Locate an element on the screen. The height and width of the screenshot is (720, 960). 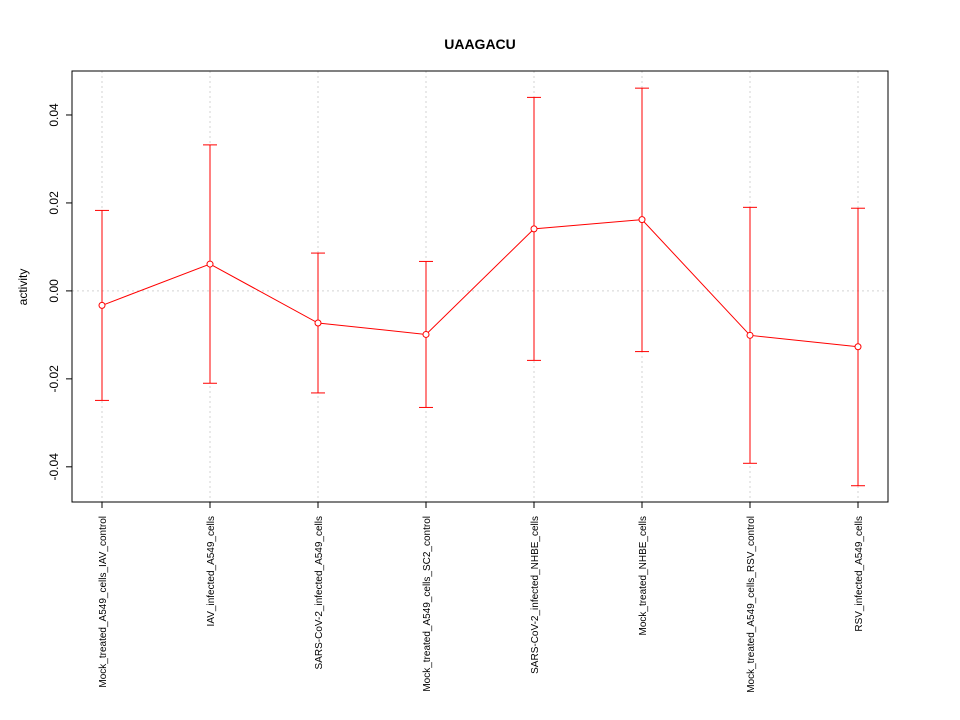
x-tick-label: Mock_treated_A549_cells_IAV_control is located at coordinates (103, 602).